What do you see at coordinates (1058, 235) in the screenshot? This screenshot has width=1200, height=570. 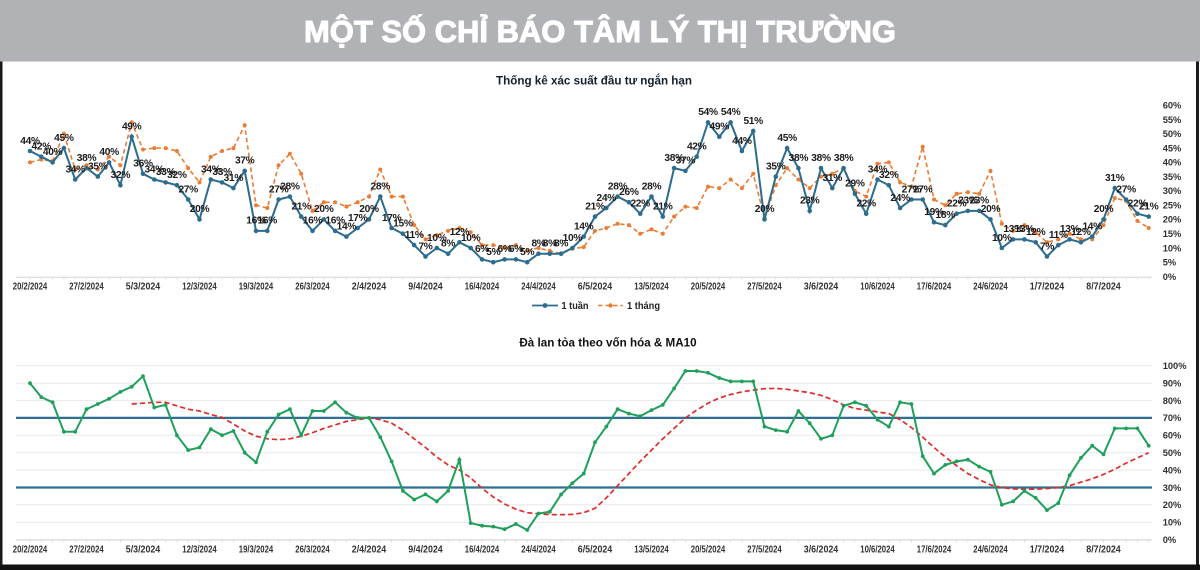 I see `svg-text: 11%` at bounding box center [1058, 235].